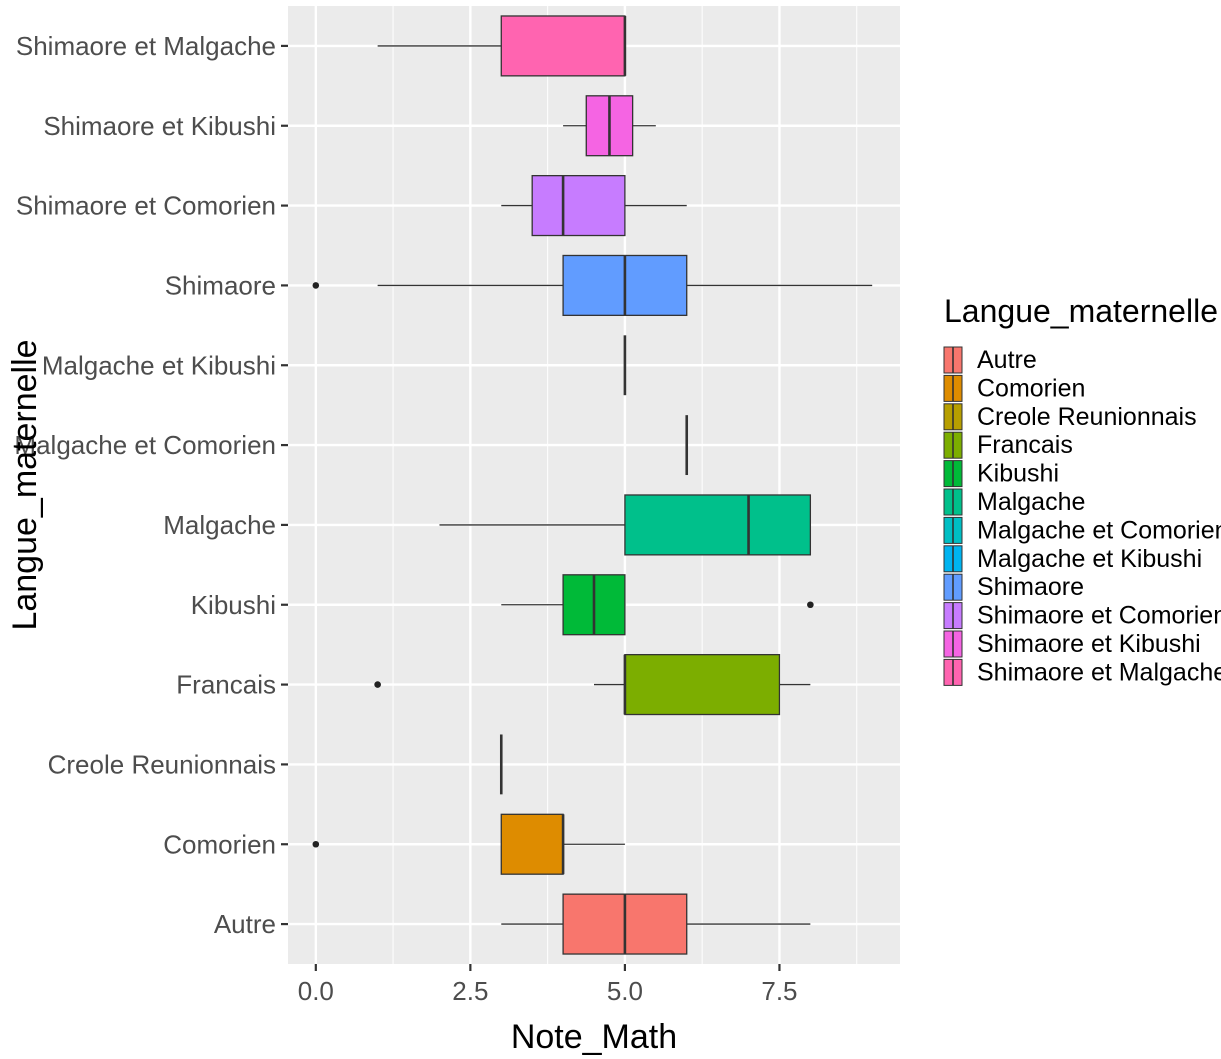 Image resolution: width=1221 pixels, height=1059 pixels. What do you see at coordinates (146, 46) in the screenshot?
I see `y-tick-label: Shimaore et Malgache` at bounding box center [146, 46].